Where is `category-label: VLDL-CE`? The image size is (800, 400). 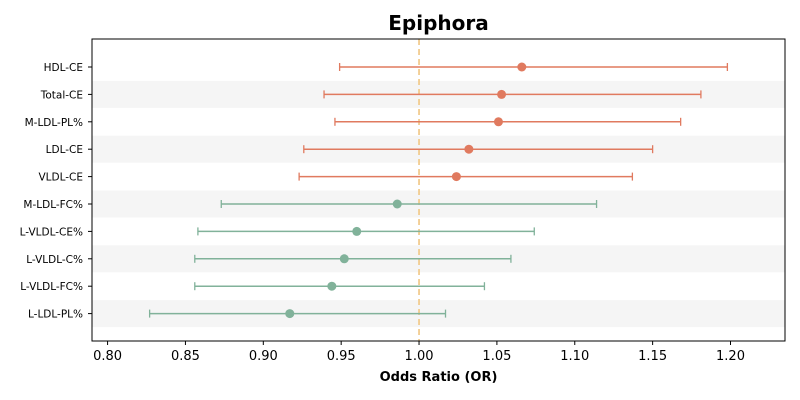
category-label: VLDL-CE is located at coordinates (60, 178).